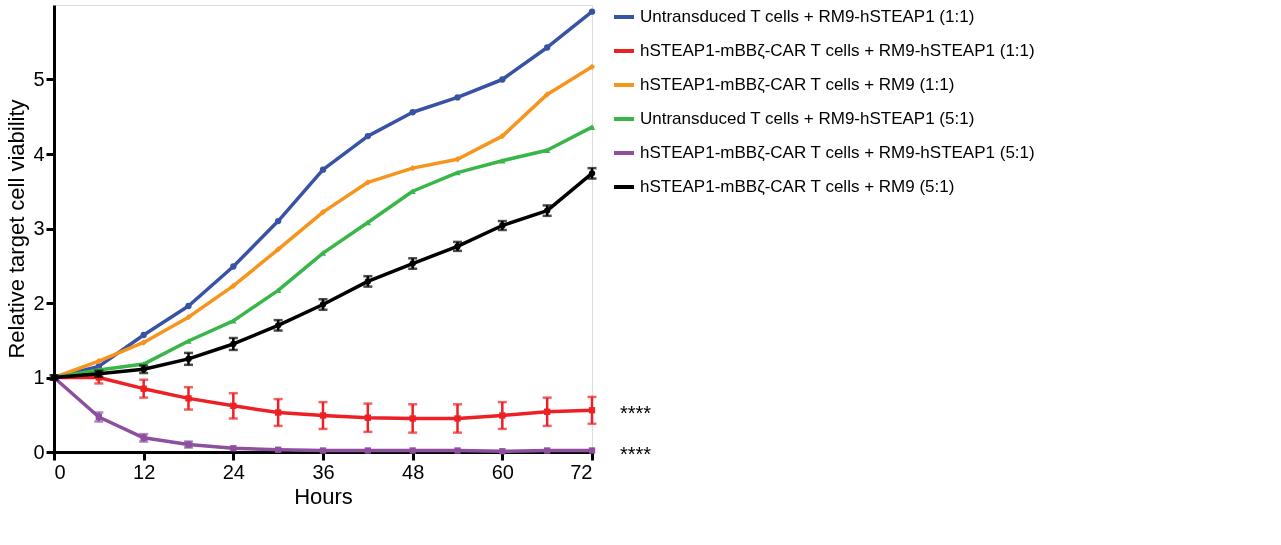  What do you see at coordinates (233, 471) in the screenshot?
I see `x-tick-label: 24` at bounding box center [233, 471].